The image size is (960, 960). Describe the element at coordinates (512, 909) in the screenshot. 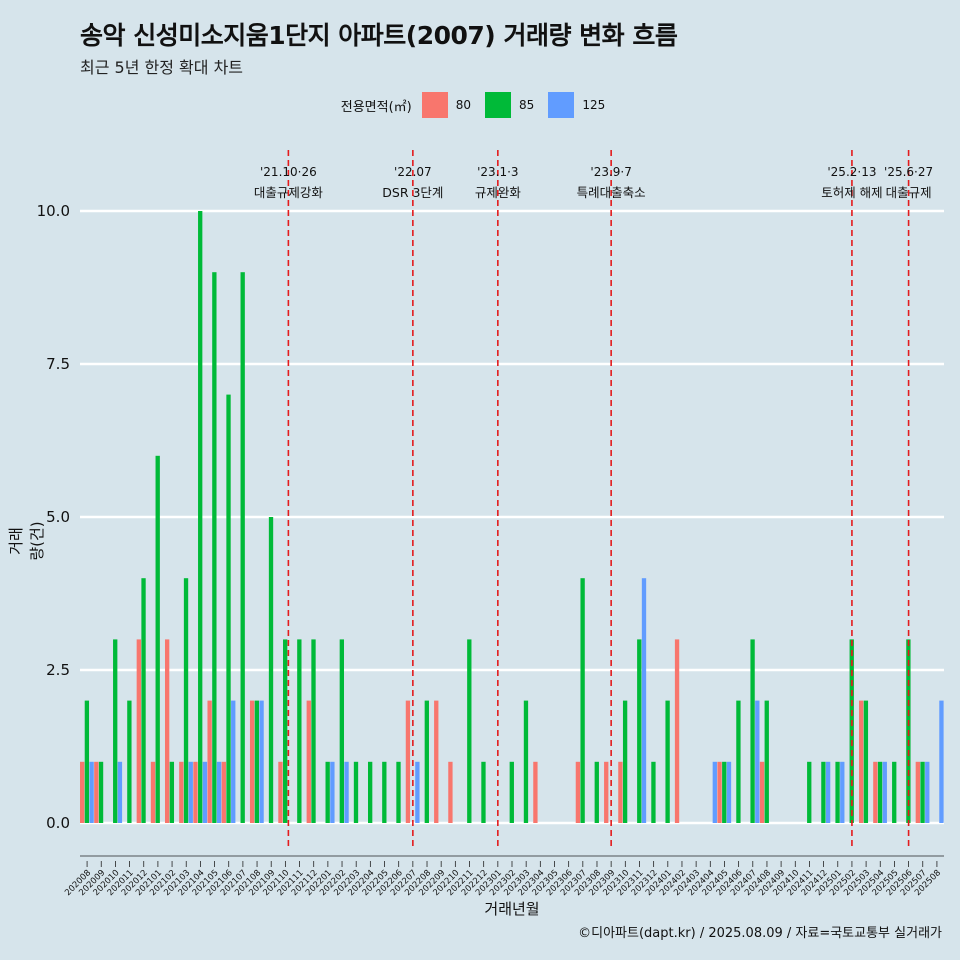

I see `x-axis-label: 거래년월` at that location.